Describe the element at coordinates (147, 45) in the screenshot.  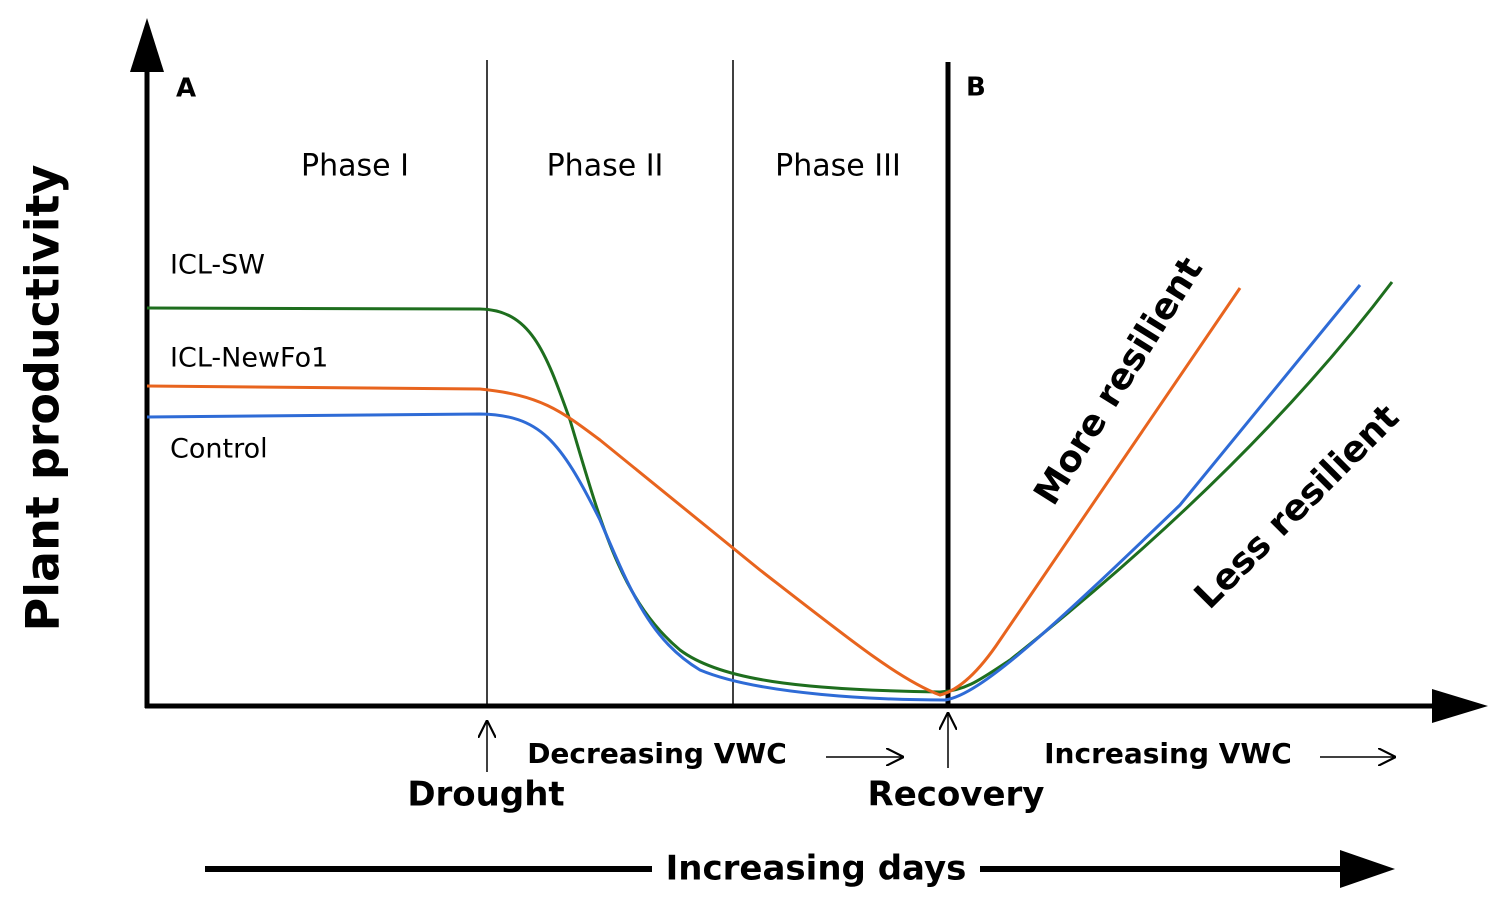
I see `y-axis-arrow` at that location.